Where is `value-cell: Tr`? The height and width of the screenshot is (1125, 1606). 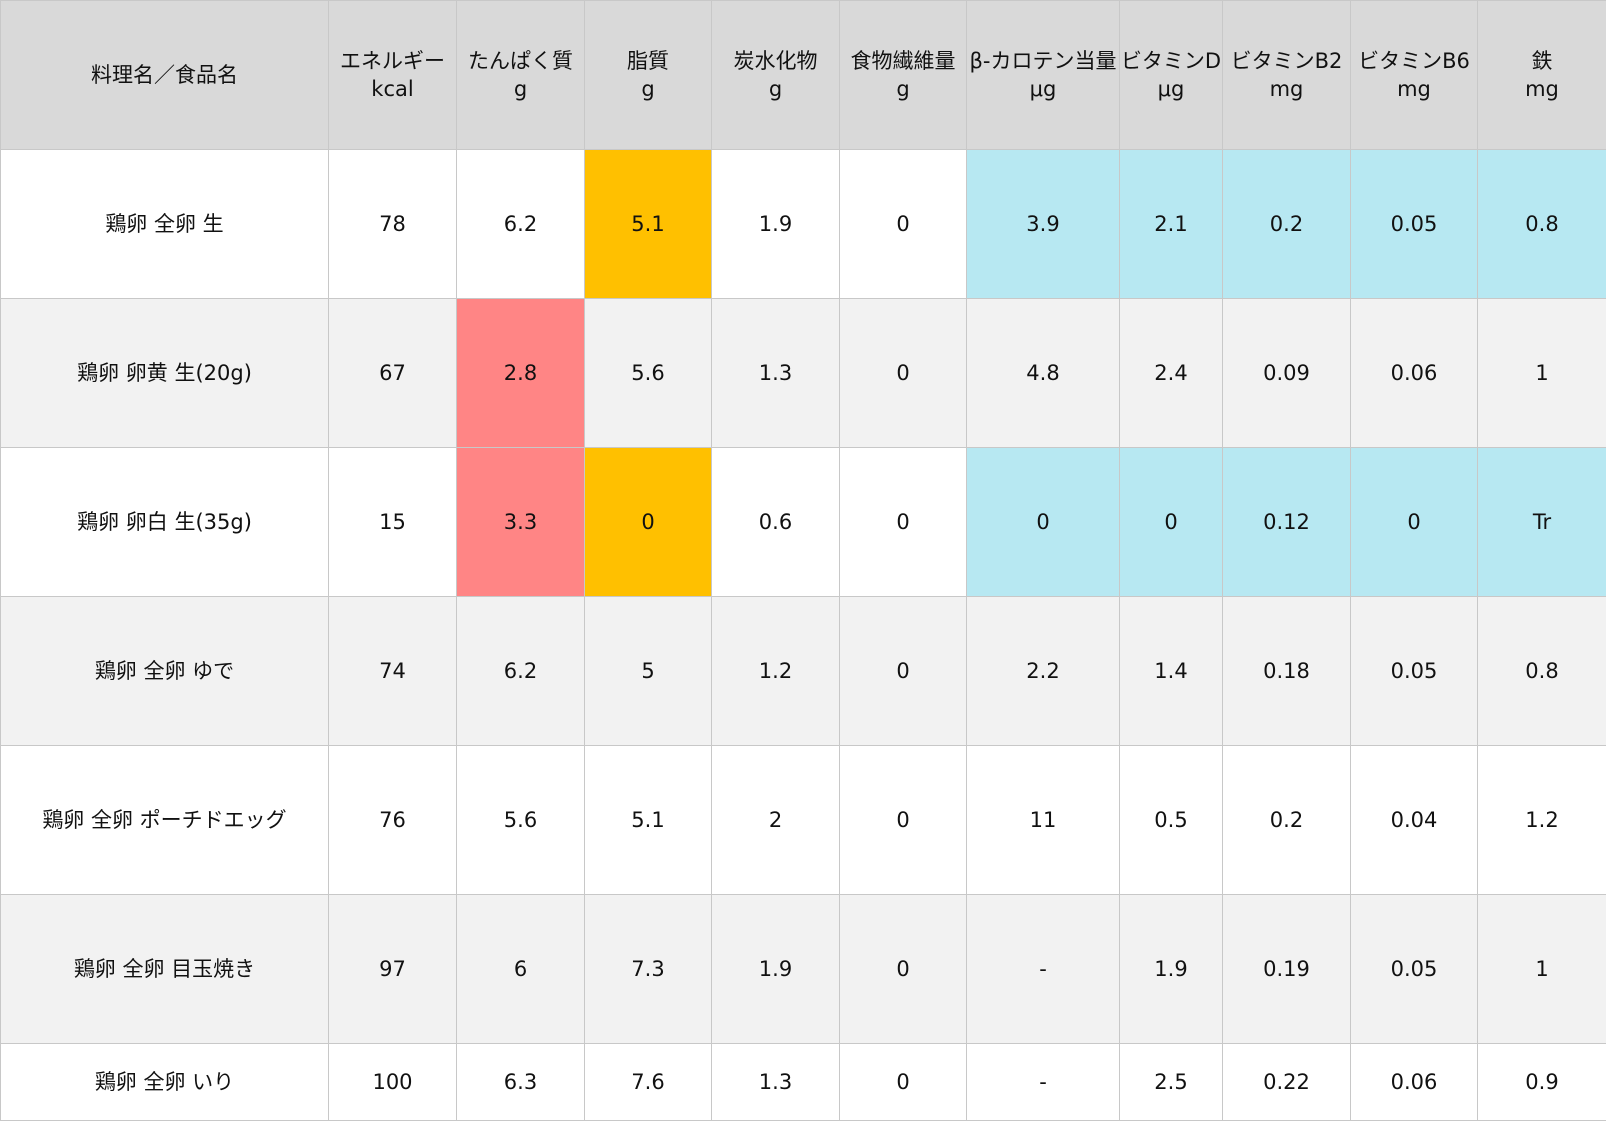
value-cell: Tr is located at coordinates (1541, 522).